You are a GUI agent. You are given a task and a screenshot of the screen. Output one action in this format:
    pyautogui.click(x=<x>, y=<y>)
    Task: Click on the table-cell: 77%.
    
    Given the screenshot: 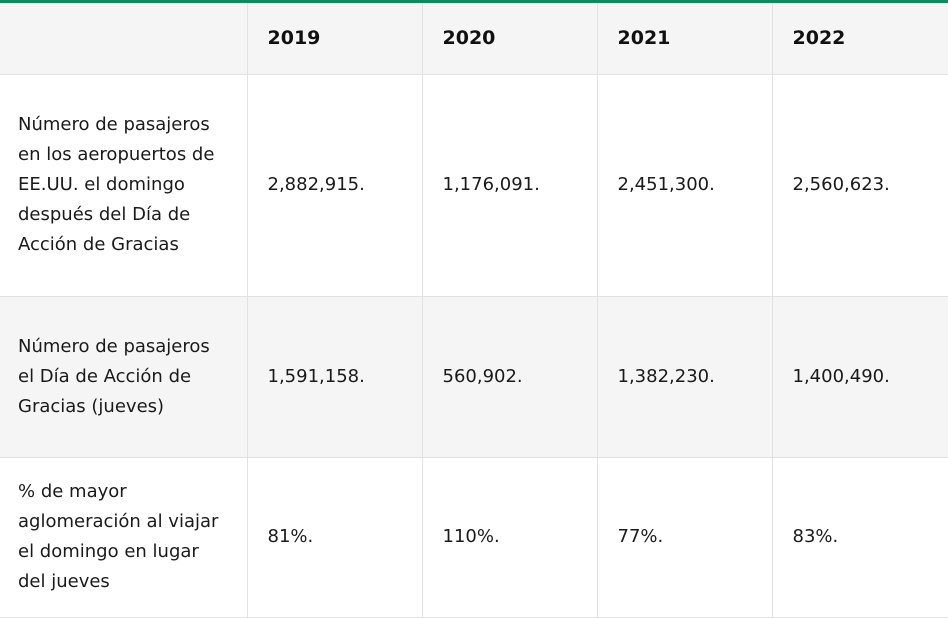 What is the action you would take?
    pyautogui.click(x=685, y=537)
    